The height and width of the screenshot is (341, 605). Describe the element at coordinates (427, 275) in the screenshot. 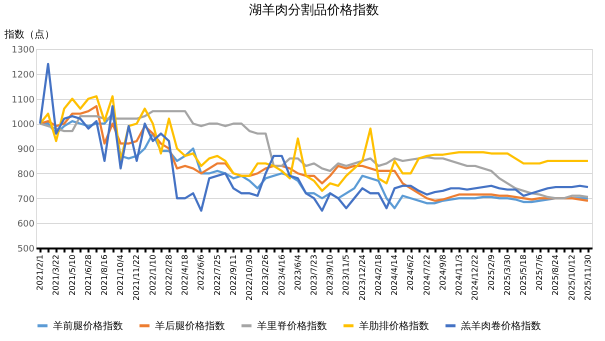

I see `x-tick-label: 2024/7/22` at that location.